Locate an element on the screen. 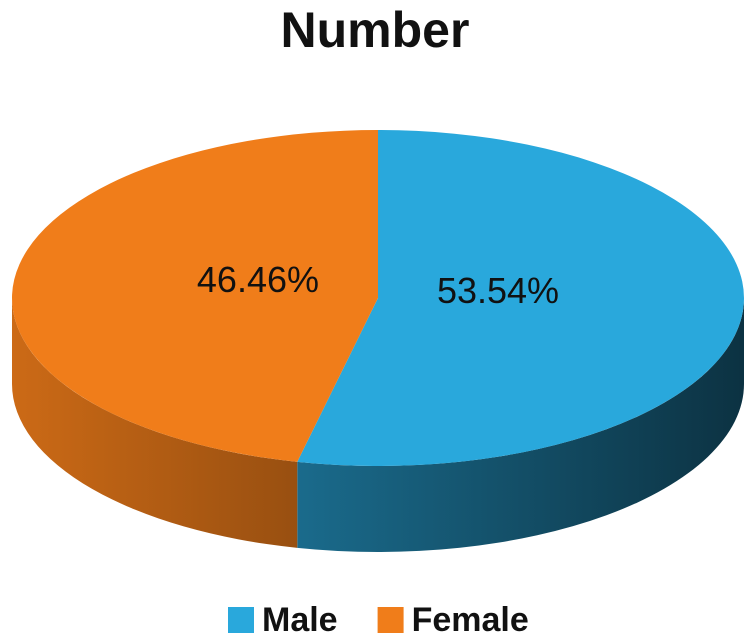 The image size is (750, 643). chart-title: Number is located at coordinates (375, 30).